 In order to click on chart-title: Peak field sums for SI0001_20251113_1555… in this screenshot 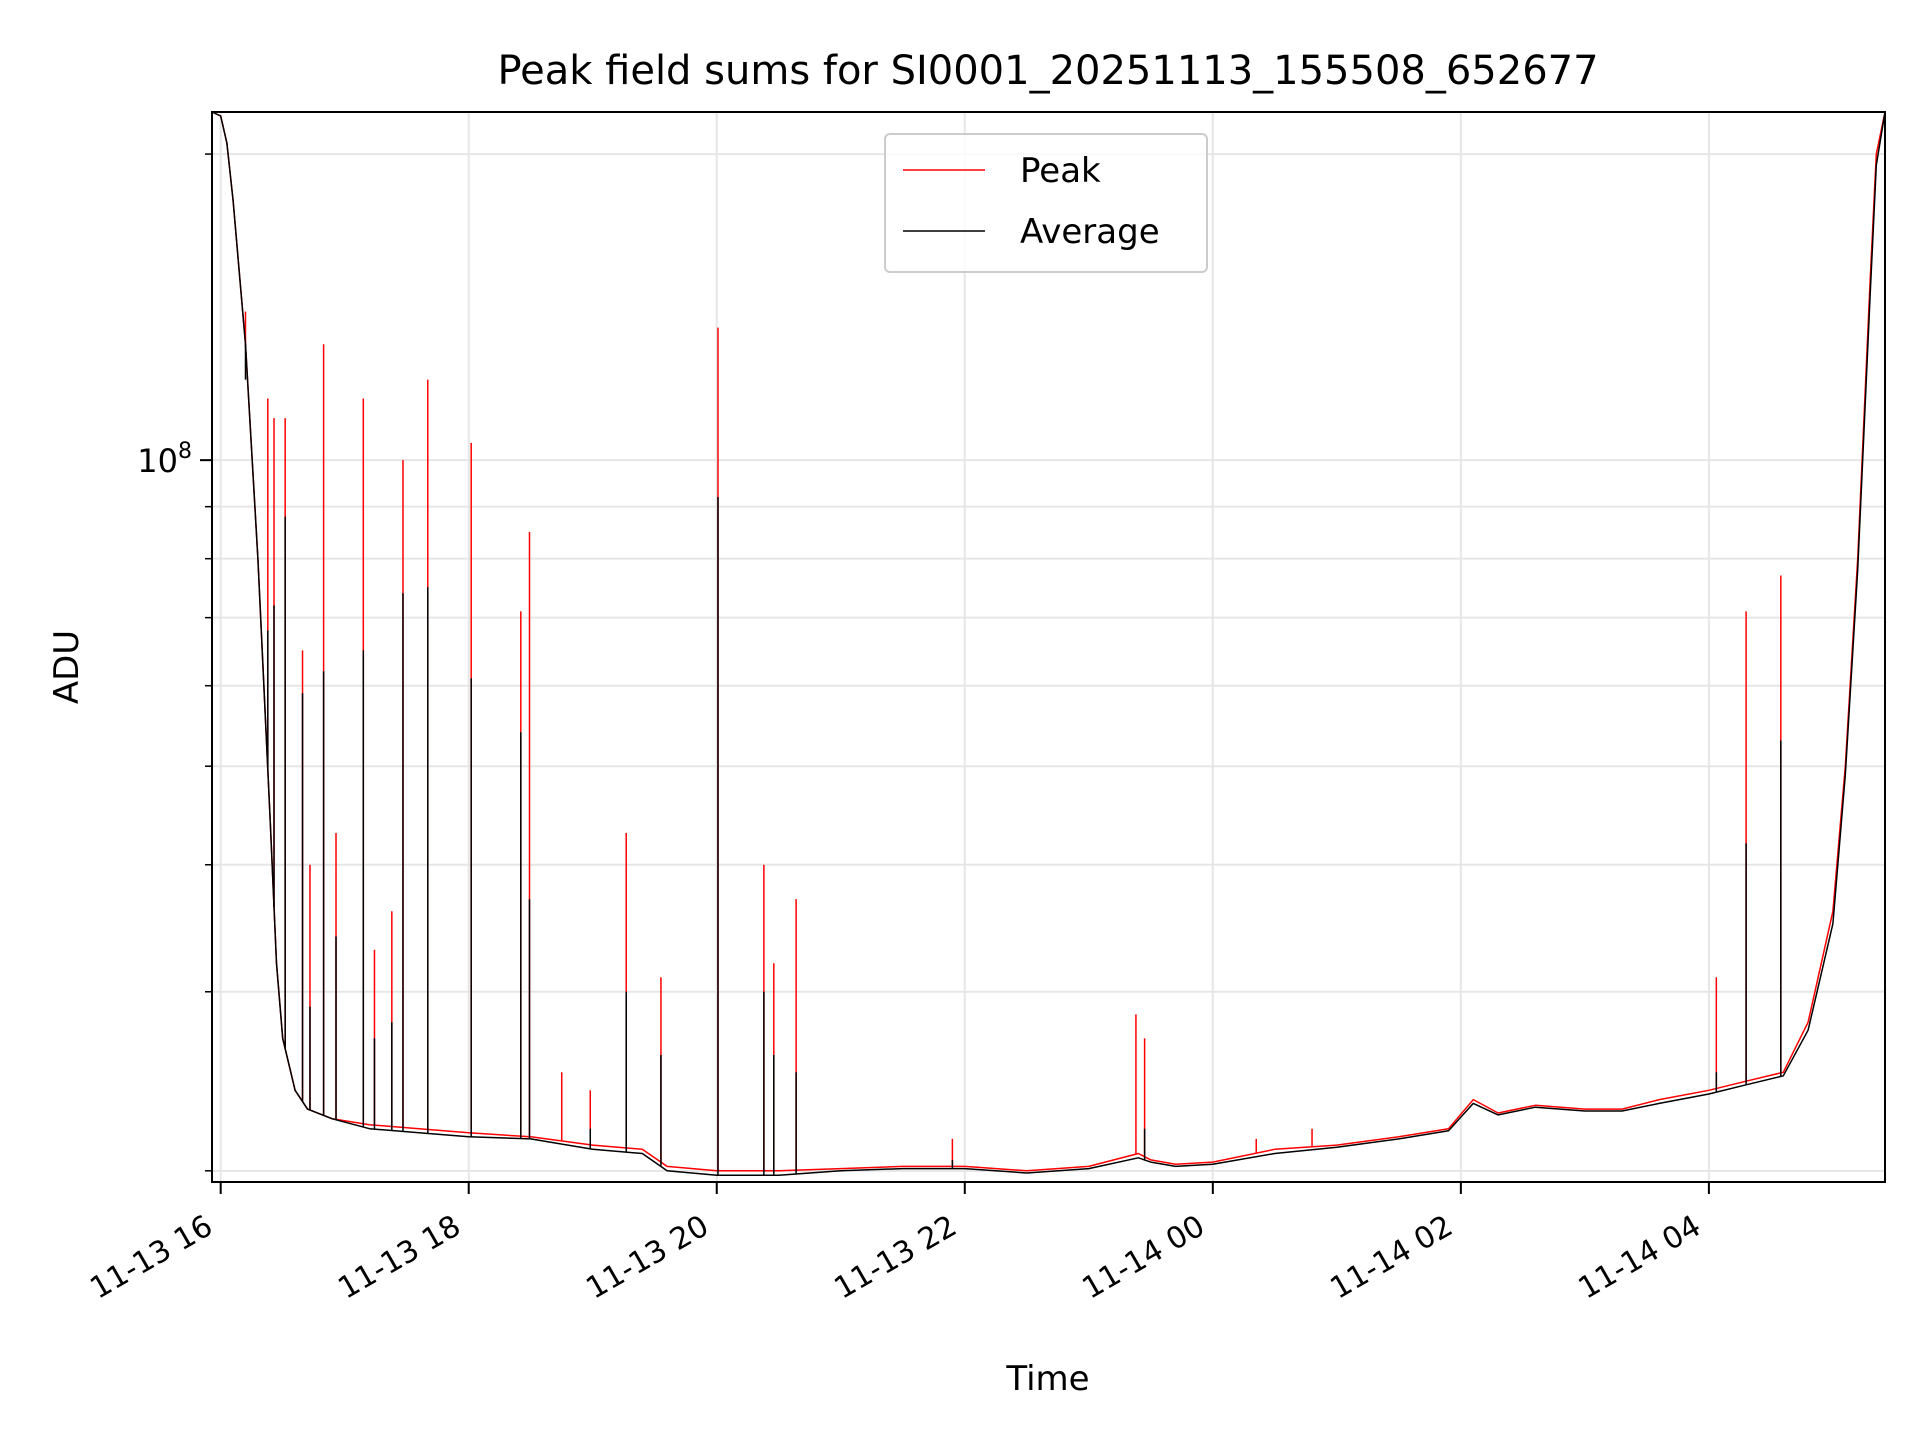, I will do `click(1047, 71)`.